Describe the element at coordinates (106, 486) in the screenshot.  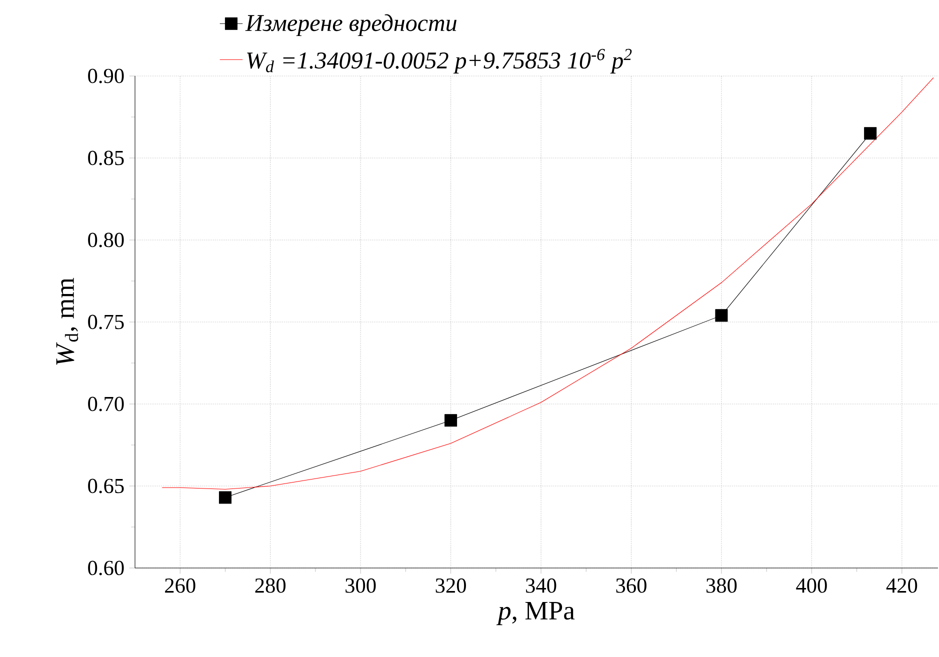
I see `y-tick-label: 0.65` at that location.